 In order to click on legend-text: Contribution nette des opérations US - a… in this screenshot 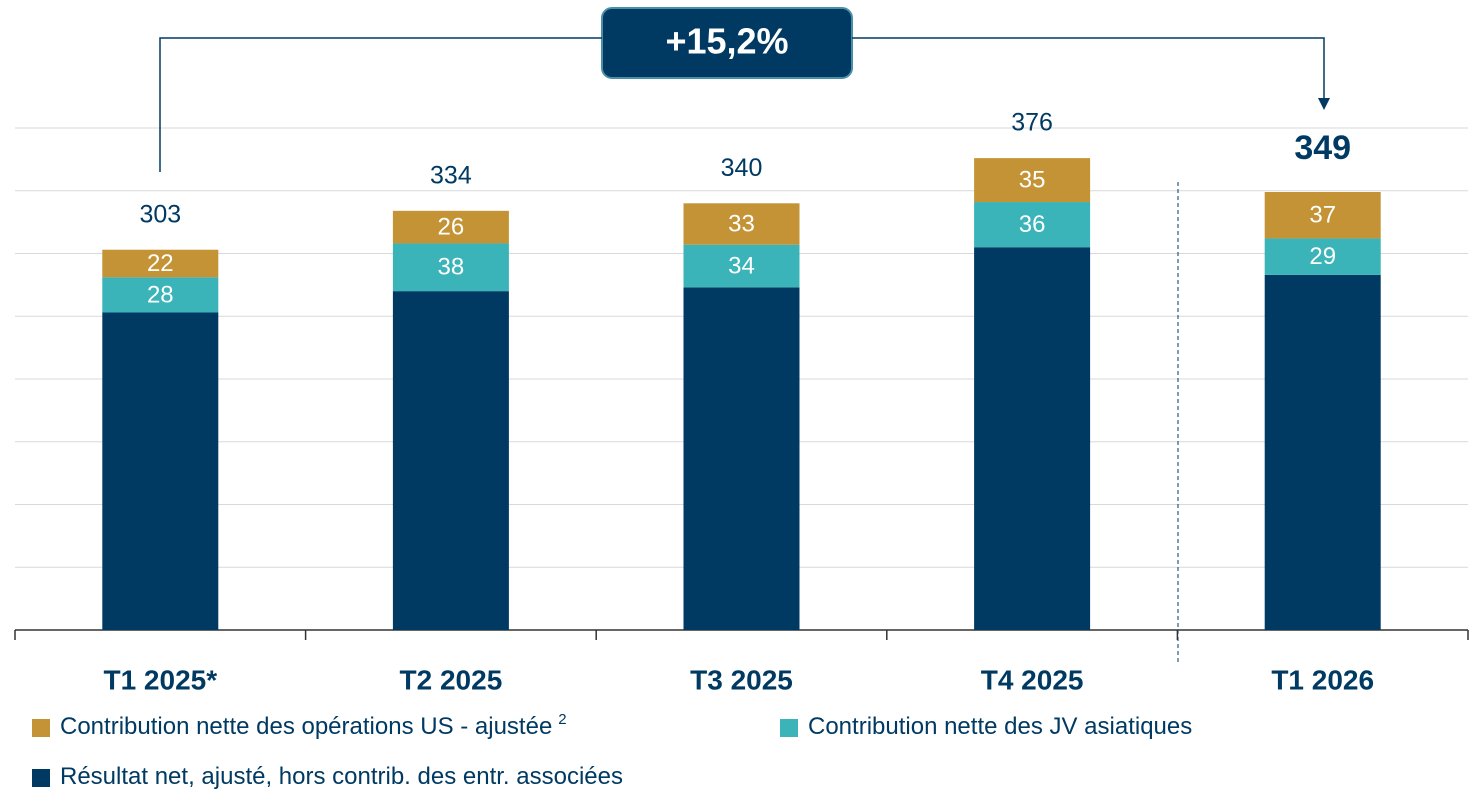, I will do `click(306, 726)`.